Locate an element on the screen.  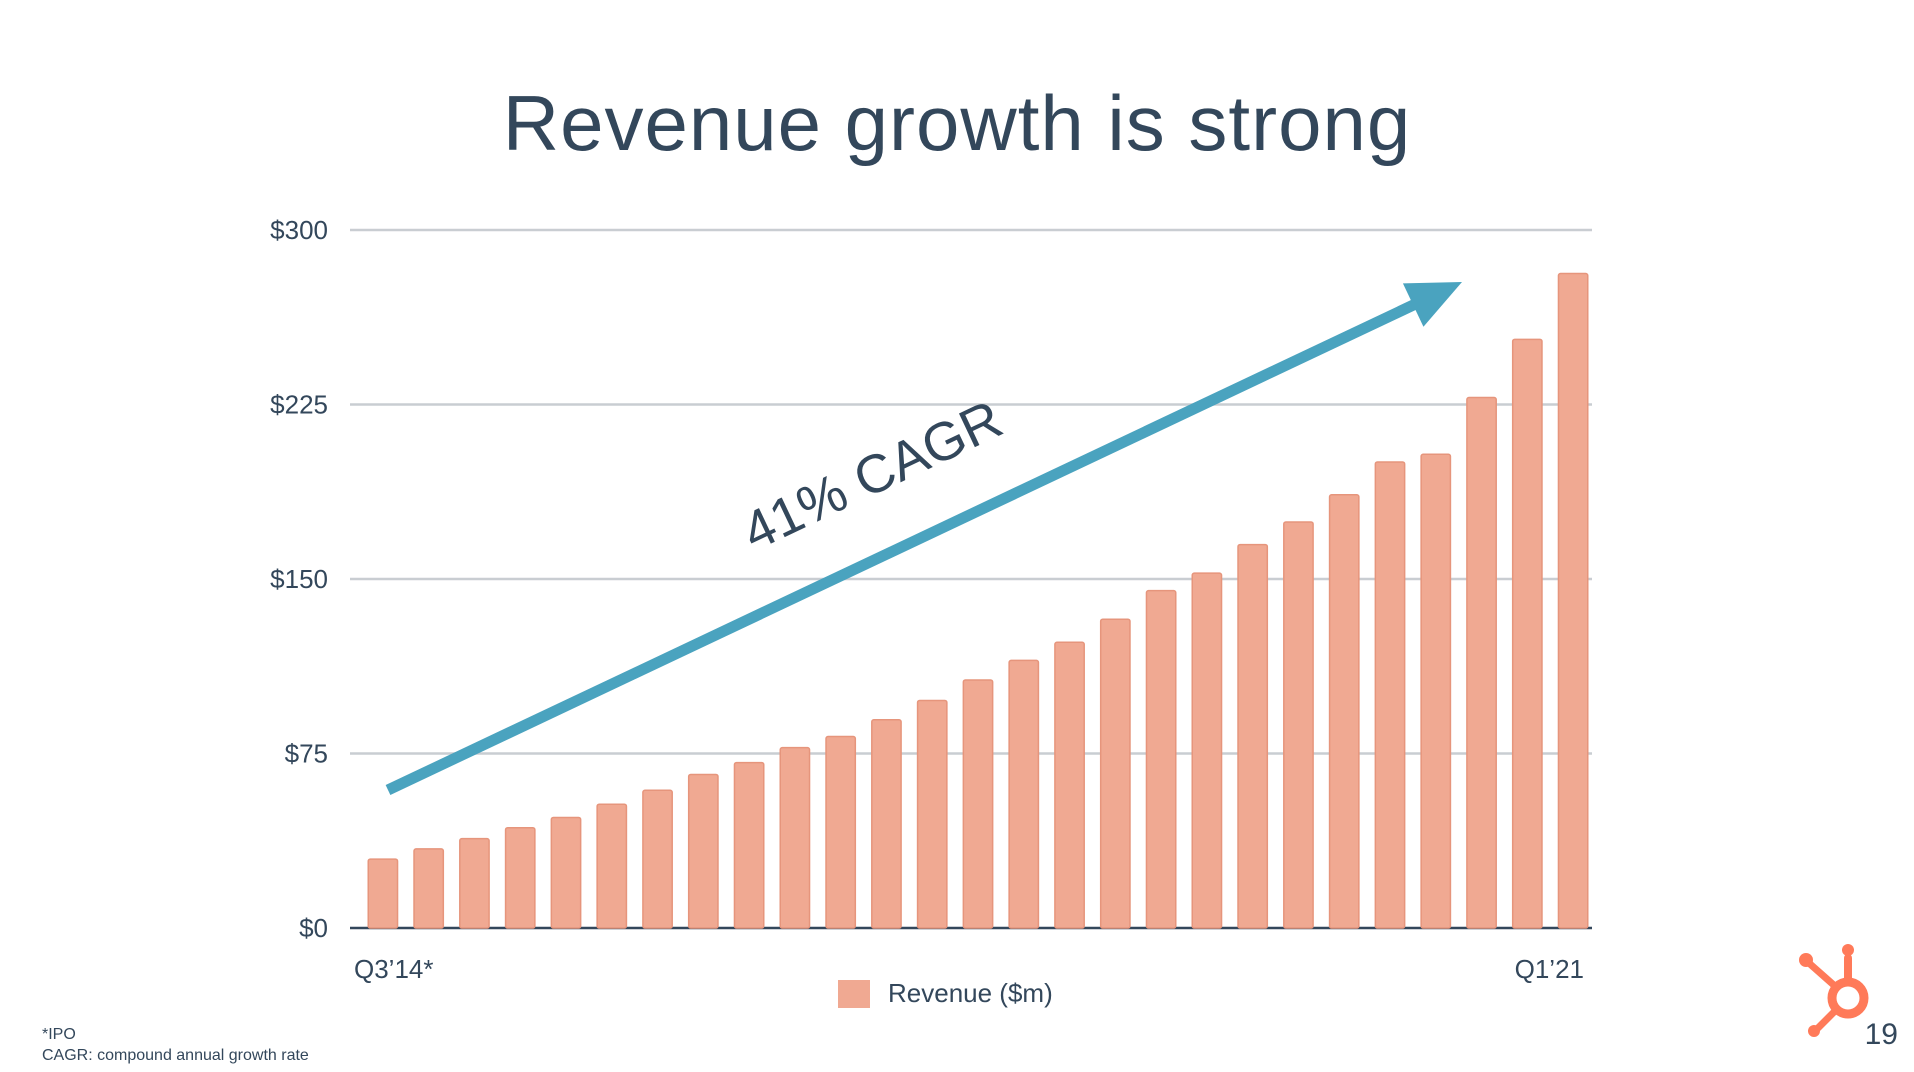
page-title: Revenue growth is strong is located at coordinates (957, 123).